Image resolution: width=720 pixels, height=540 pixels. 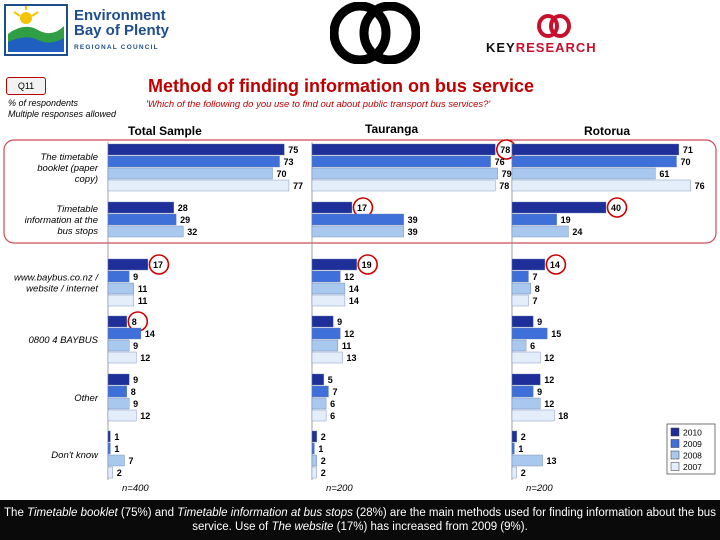 I want to click on kr-research: RESEARCH, so click(x=556, y=47).